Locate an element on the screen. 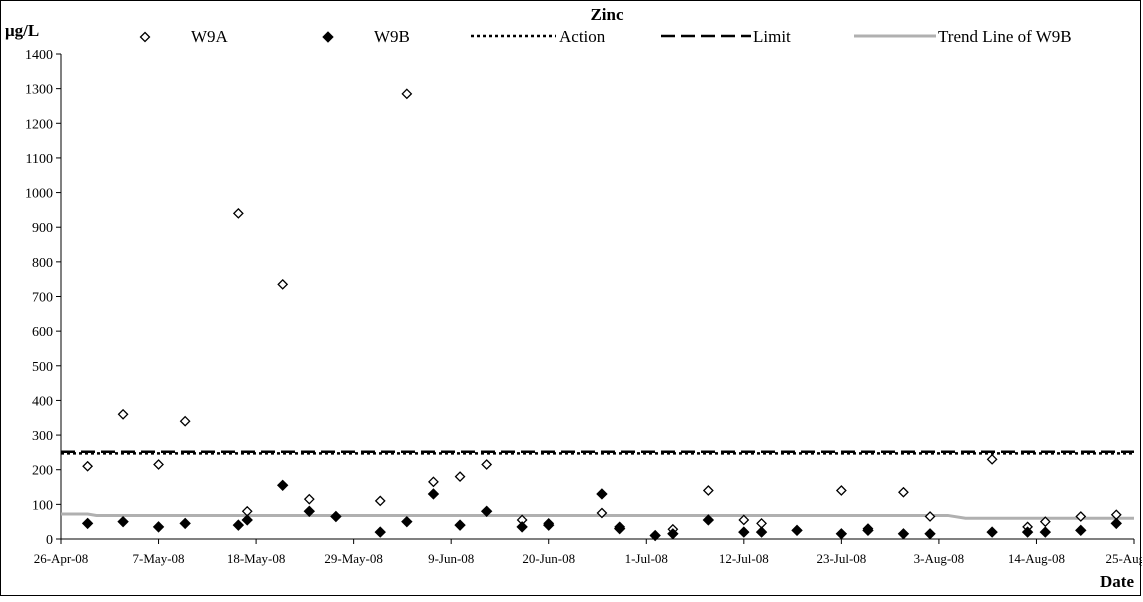 Image resolution: width=1143 pixels, height=602 pixels. y-tick-label: 700 is located at coordinates (42, 298).